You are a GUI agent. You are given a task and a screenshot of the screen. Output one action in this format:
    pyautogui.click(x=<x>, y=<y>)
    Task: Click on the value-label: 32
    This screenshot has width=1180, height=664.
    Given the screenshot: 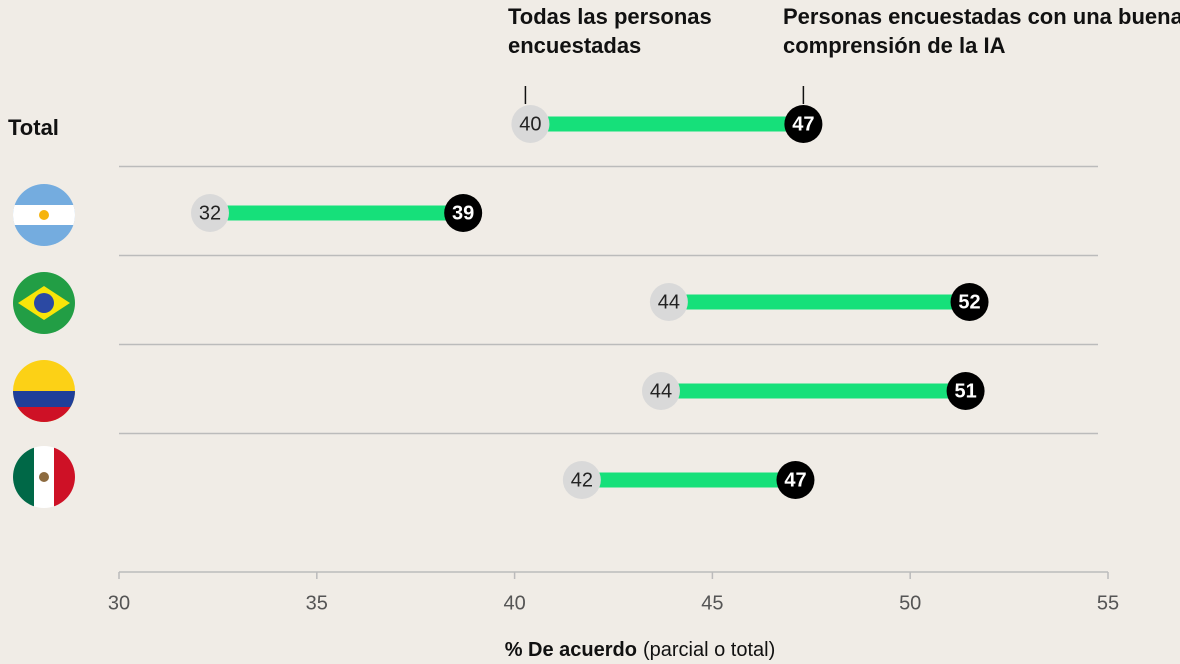 What is the action you would take?
    pyautogui.click(x=210, y=213)
    